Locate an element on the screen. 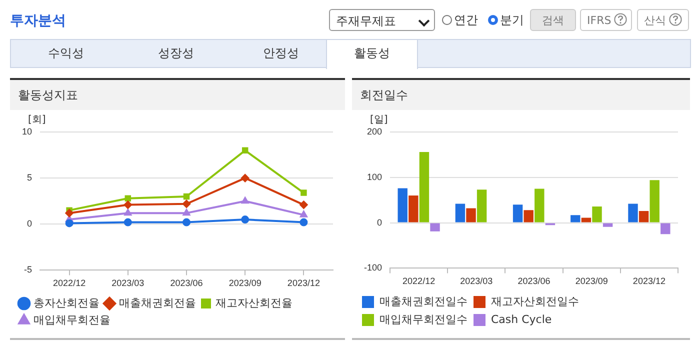  y-axis-title: [회] is located at coordinates (37, 120).